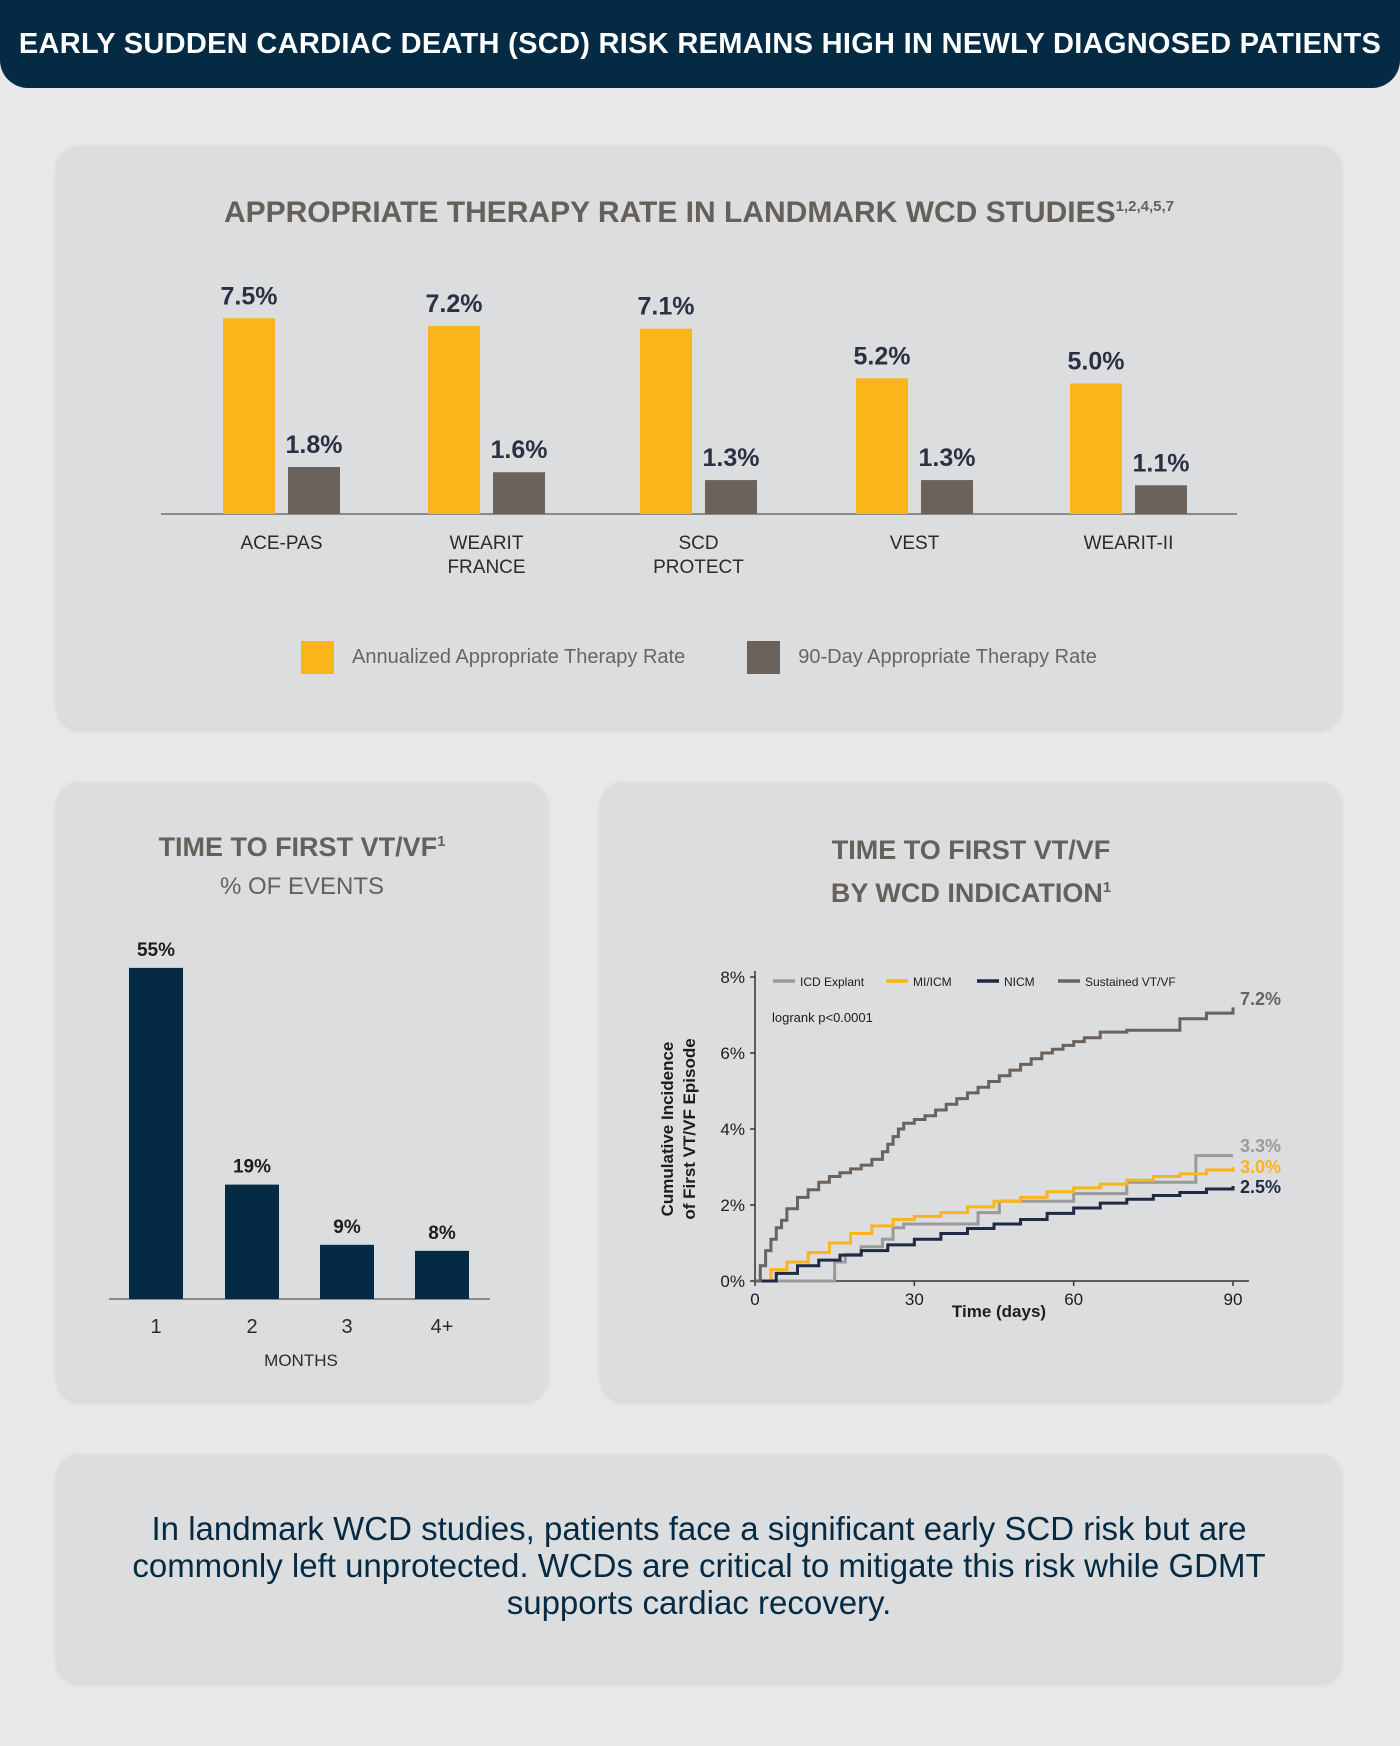 The height and width of the screenshot is (1746, 1400). I want to click on bar-value-label: 1.1%, so click(1161, 463).